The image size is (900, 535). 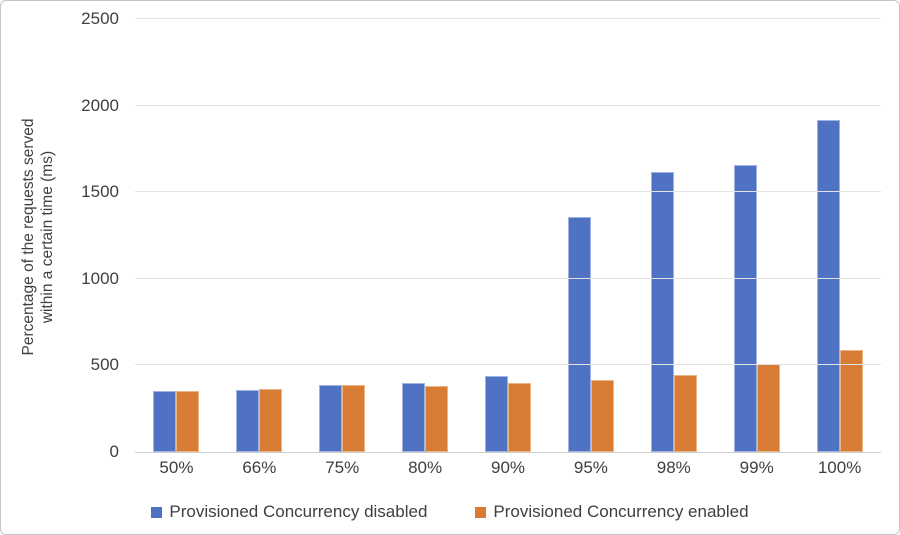 I want to click on x-tick-label-80%: 80%, so click(x=425, y=467).